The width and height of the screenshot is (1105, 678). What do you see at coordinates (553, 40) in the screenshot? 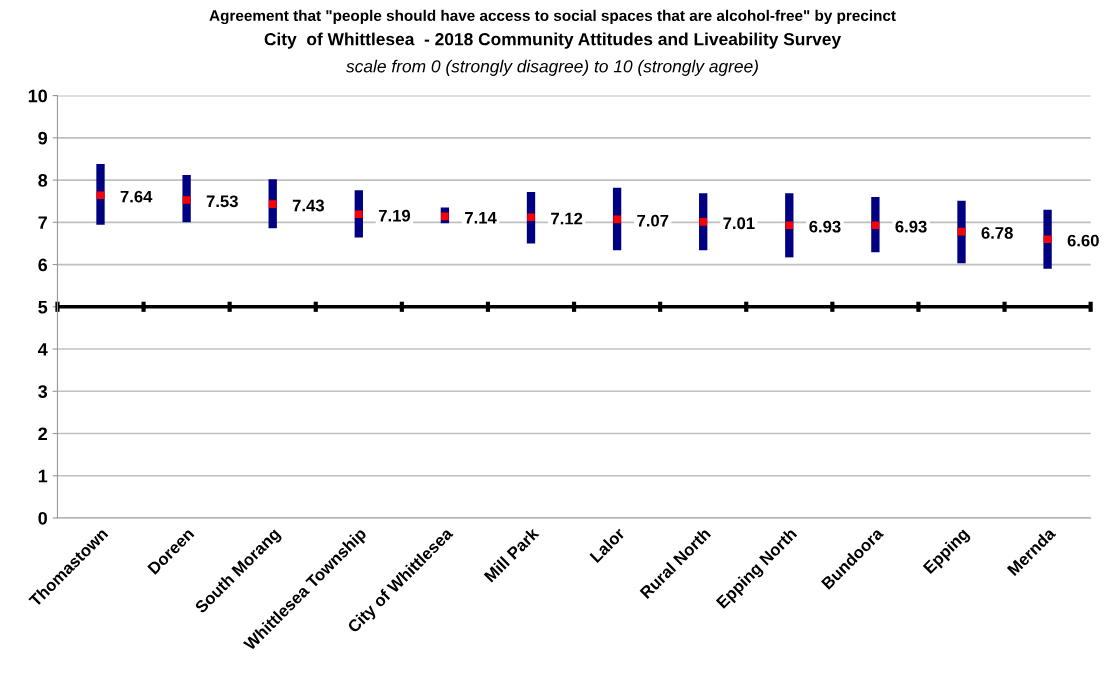
I see `chart-subtitle: City of Whittlesea - 2018 Community Attitudes and Liveability Survey` at bounding box center [553, 40].